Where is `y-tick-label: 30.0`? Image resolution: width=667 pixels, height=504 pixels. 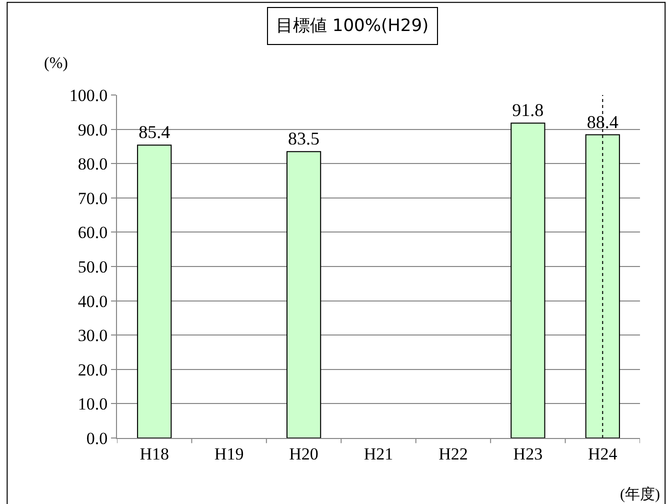 y-tick-label: 30.0 is located at coordinates (93, 336).